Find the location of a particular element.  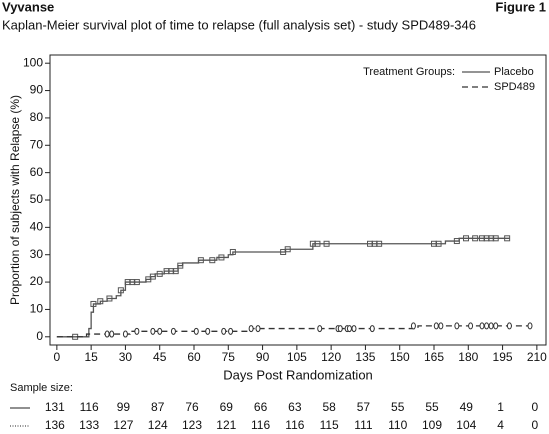

y-tick-label: 40 is located at coordinates (37, 227).